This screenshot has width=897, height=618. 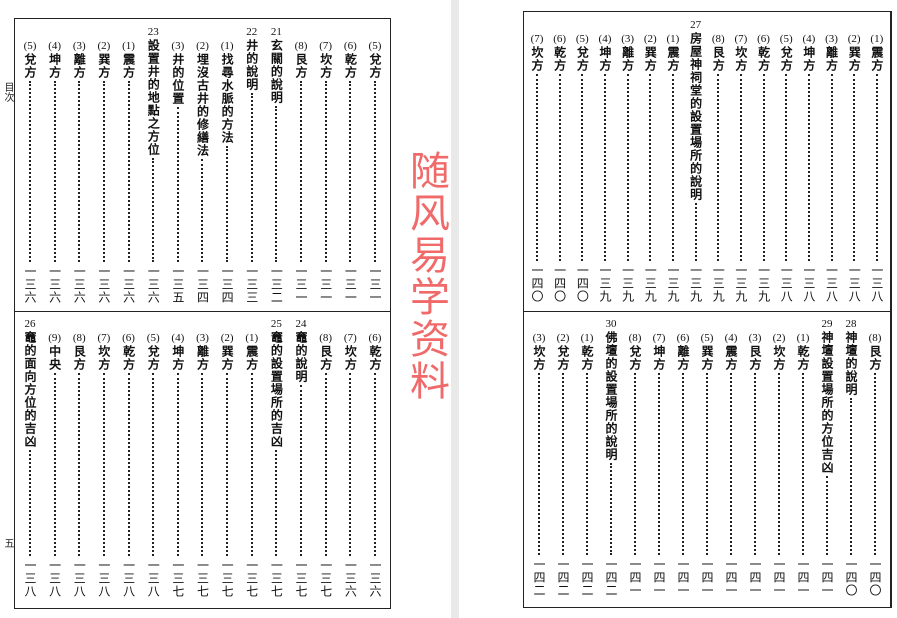 What do you see at coordinates (276, 460) in the screenshot?
I see `toc-chapter-entry: 25 竈的設置場所的吉凶 一三七` at bounding box center [276, 460].